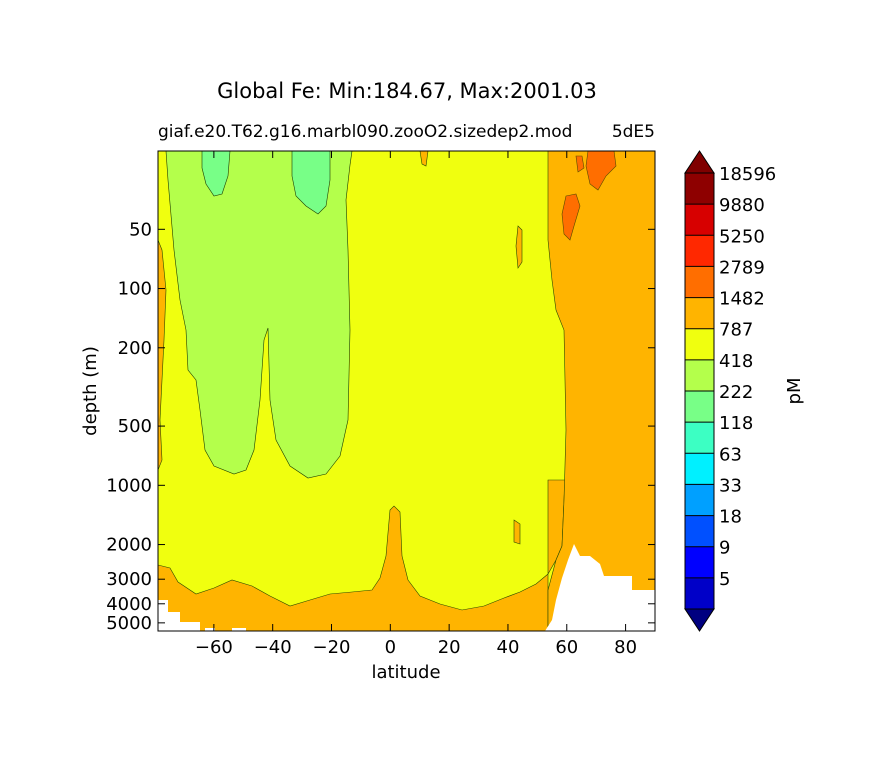 This screenshot has height=765, width=884. I want to click on field-no-data-arctic, so click(600, 587).